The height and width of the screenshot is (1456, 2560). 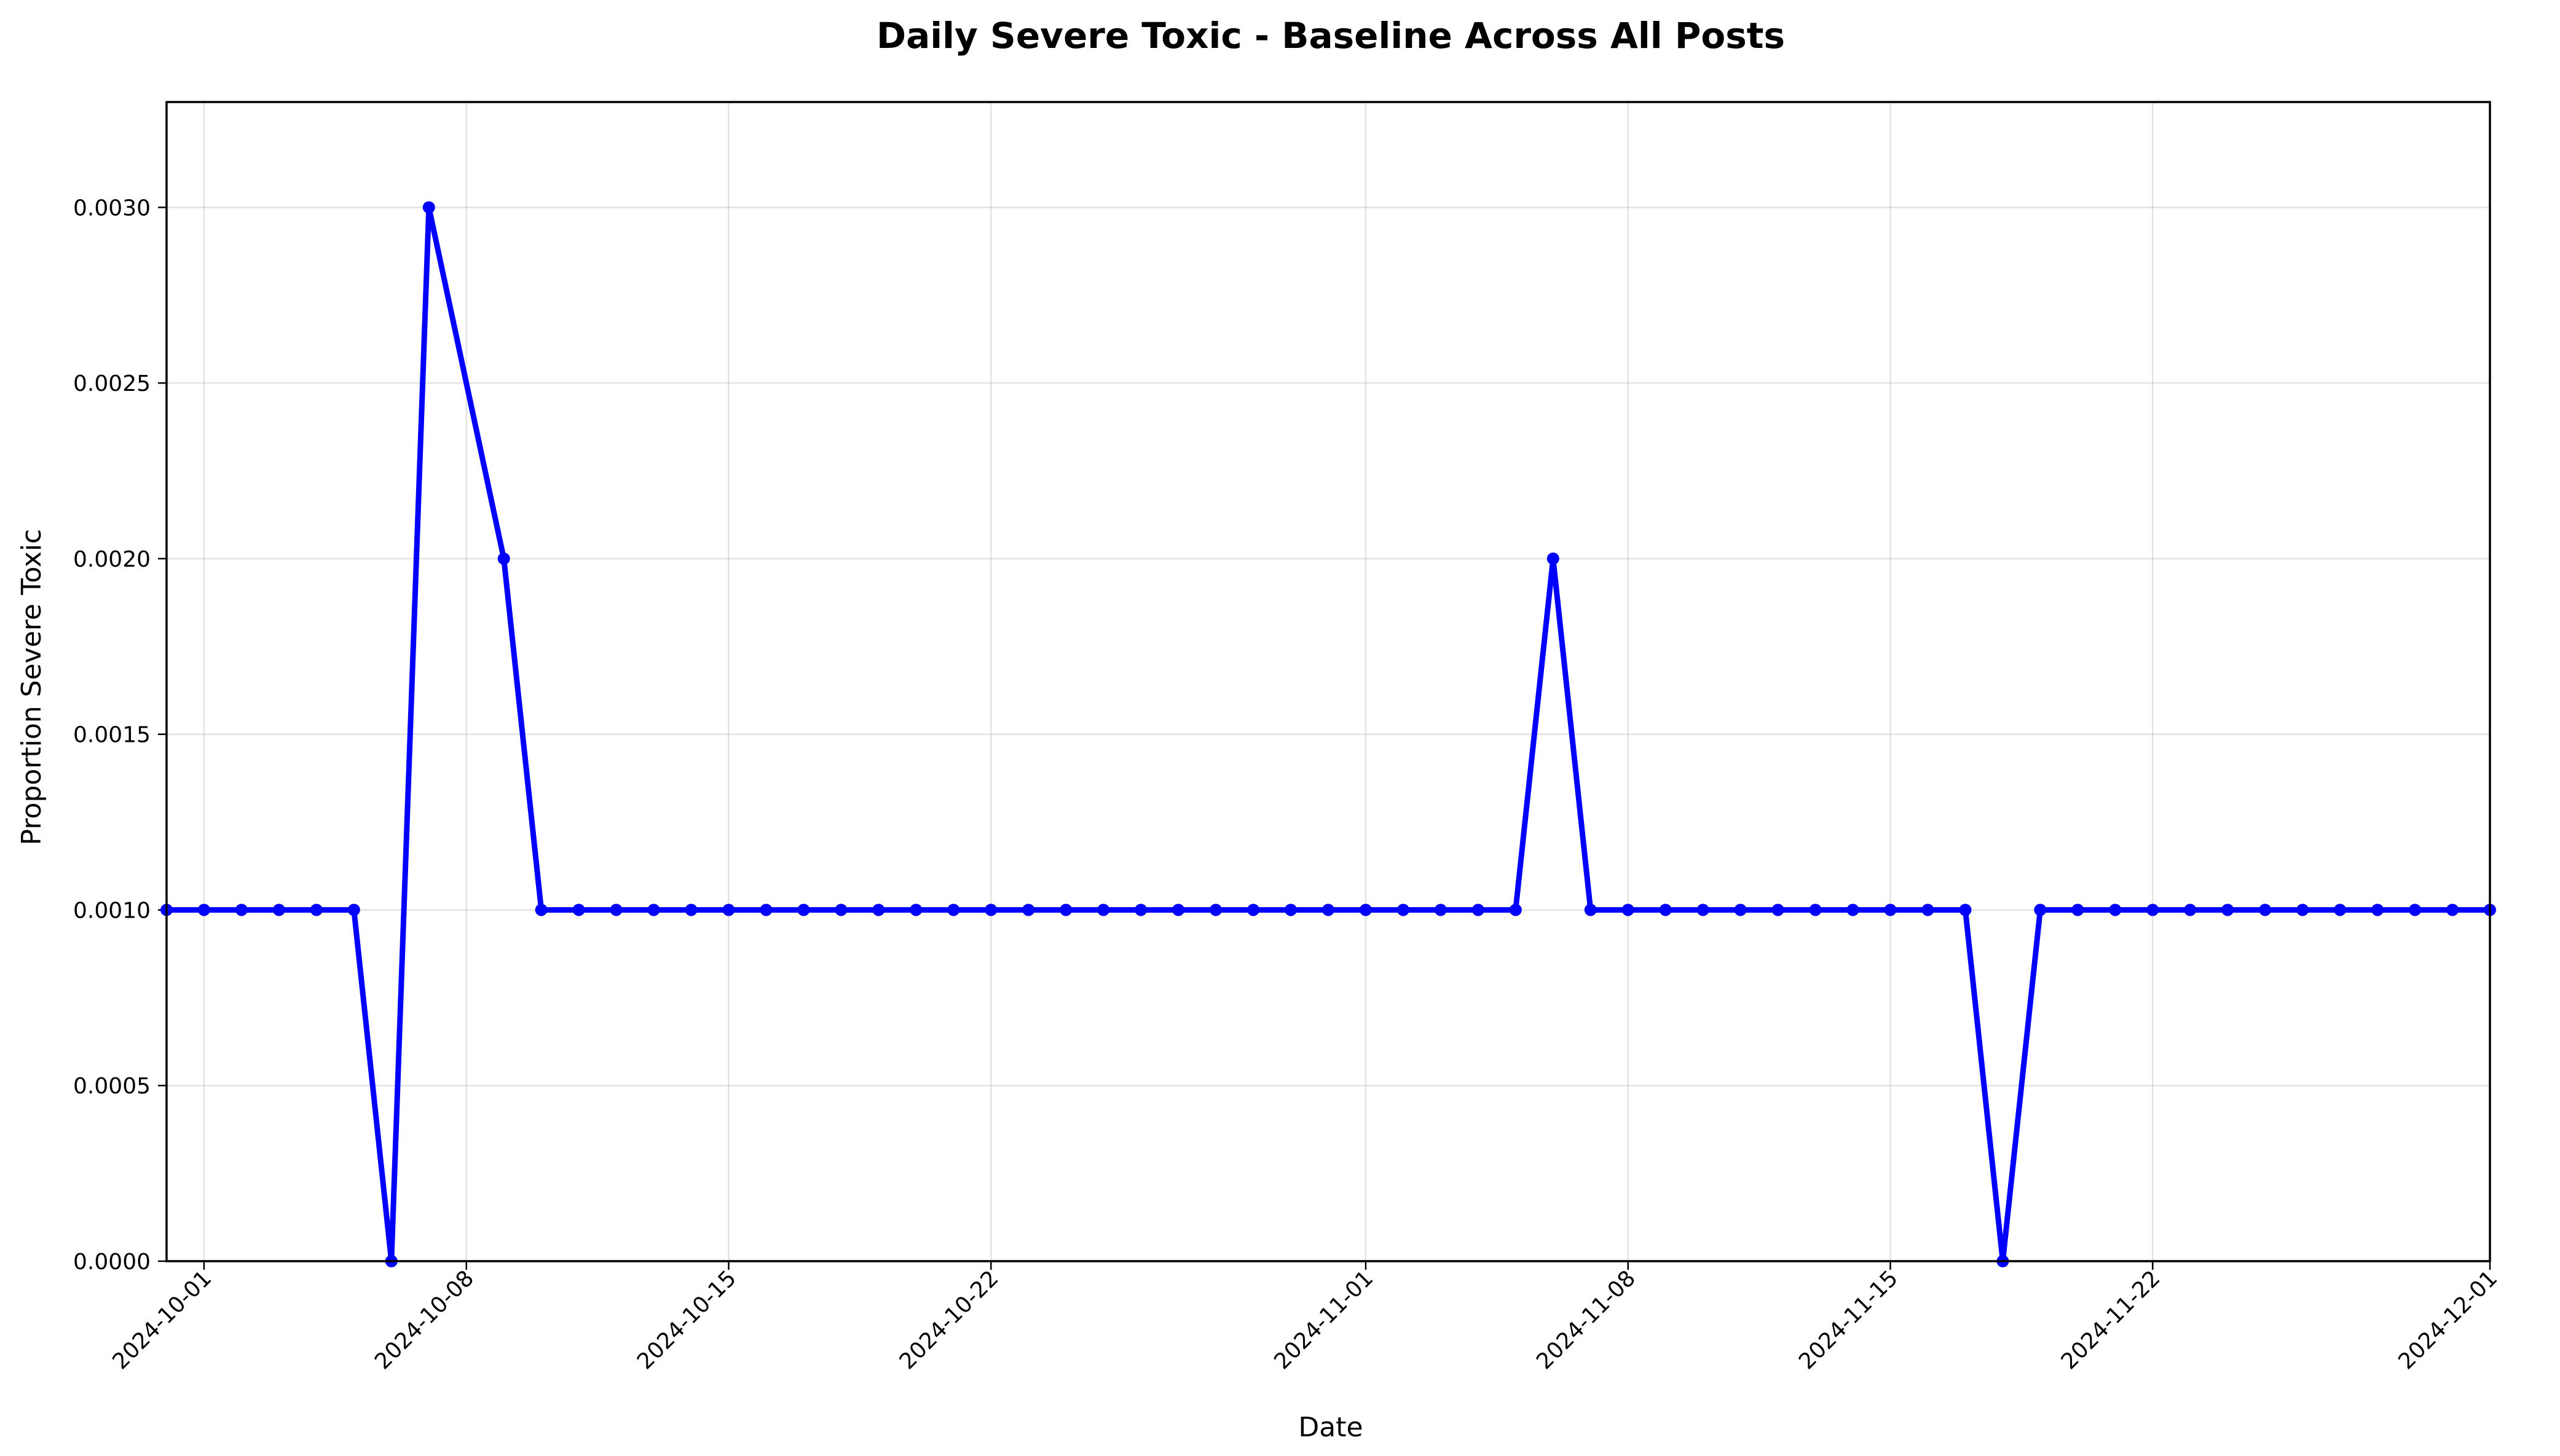 I want to click on x-tick-label: 2024-10-08, so click(x=424, y=1319).